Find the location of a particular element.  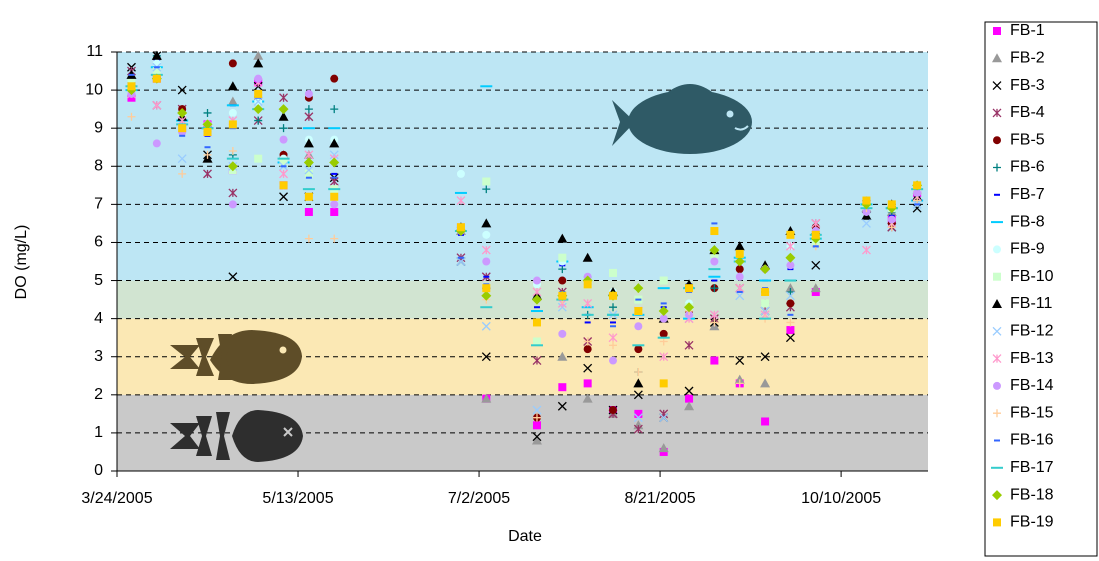

legend-label: FB-9 is located at coordinates (1027, 249).